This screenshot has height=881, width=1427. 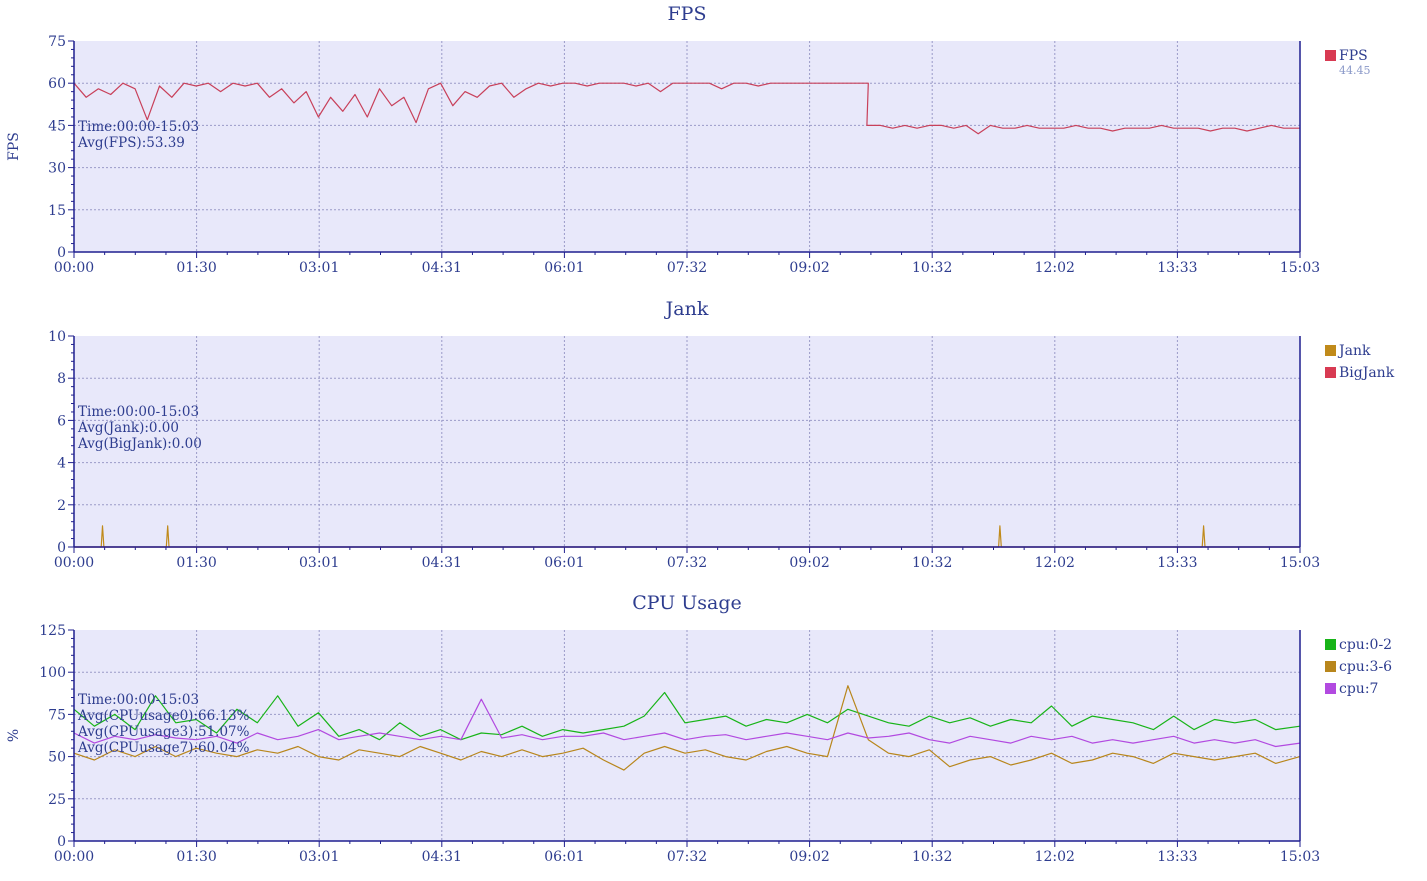 What do you see at coordinates (1300, 857) in the screenshot?
I see `cpu-xtick-label: 15:03` at bounding box center [1300, 857].